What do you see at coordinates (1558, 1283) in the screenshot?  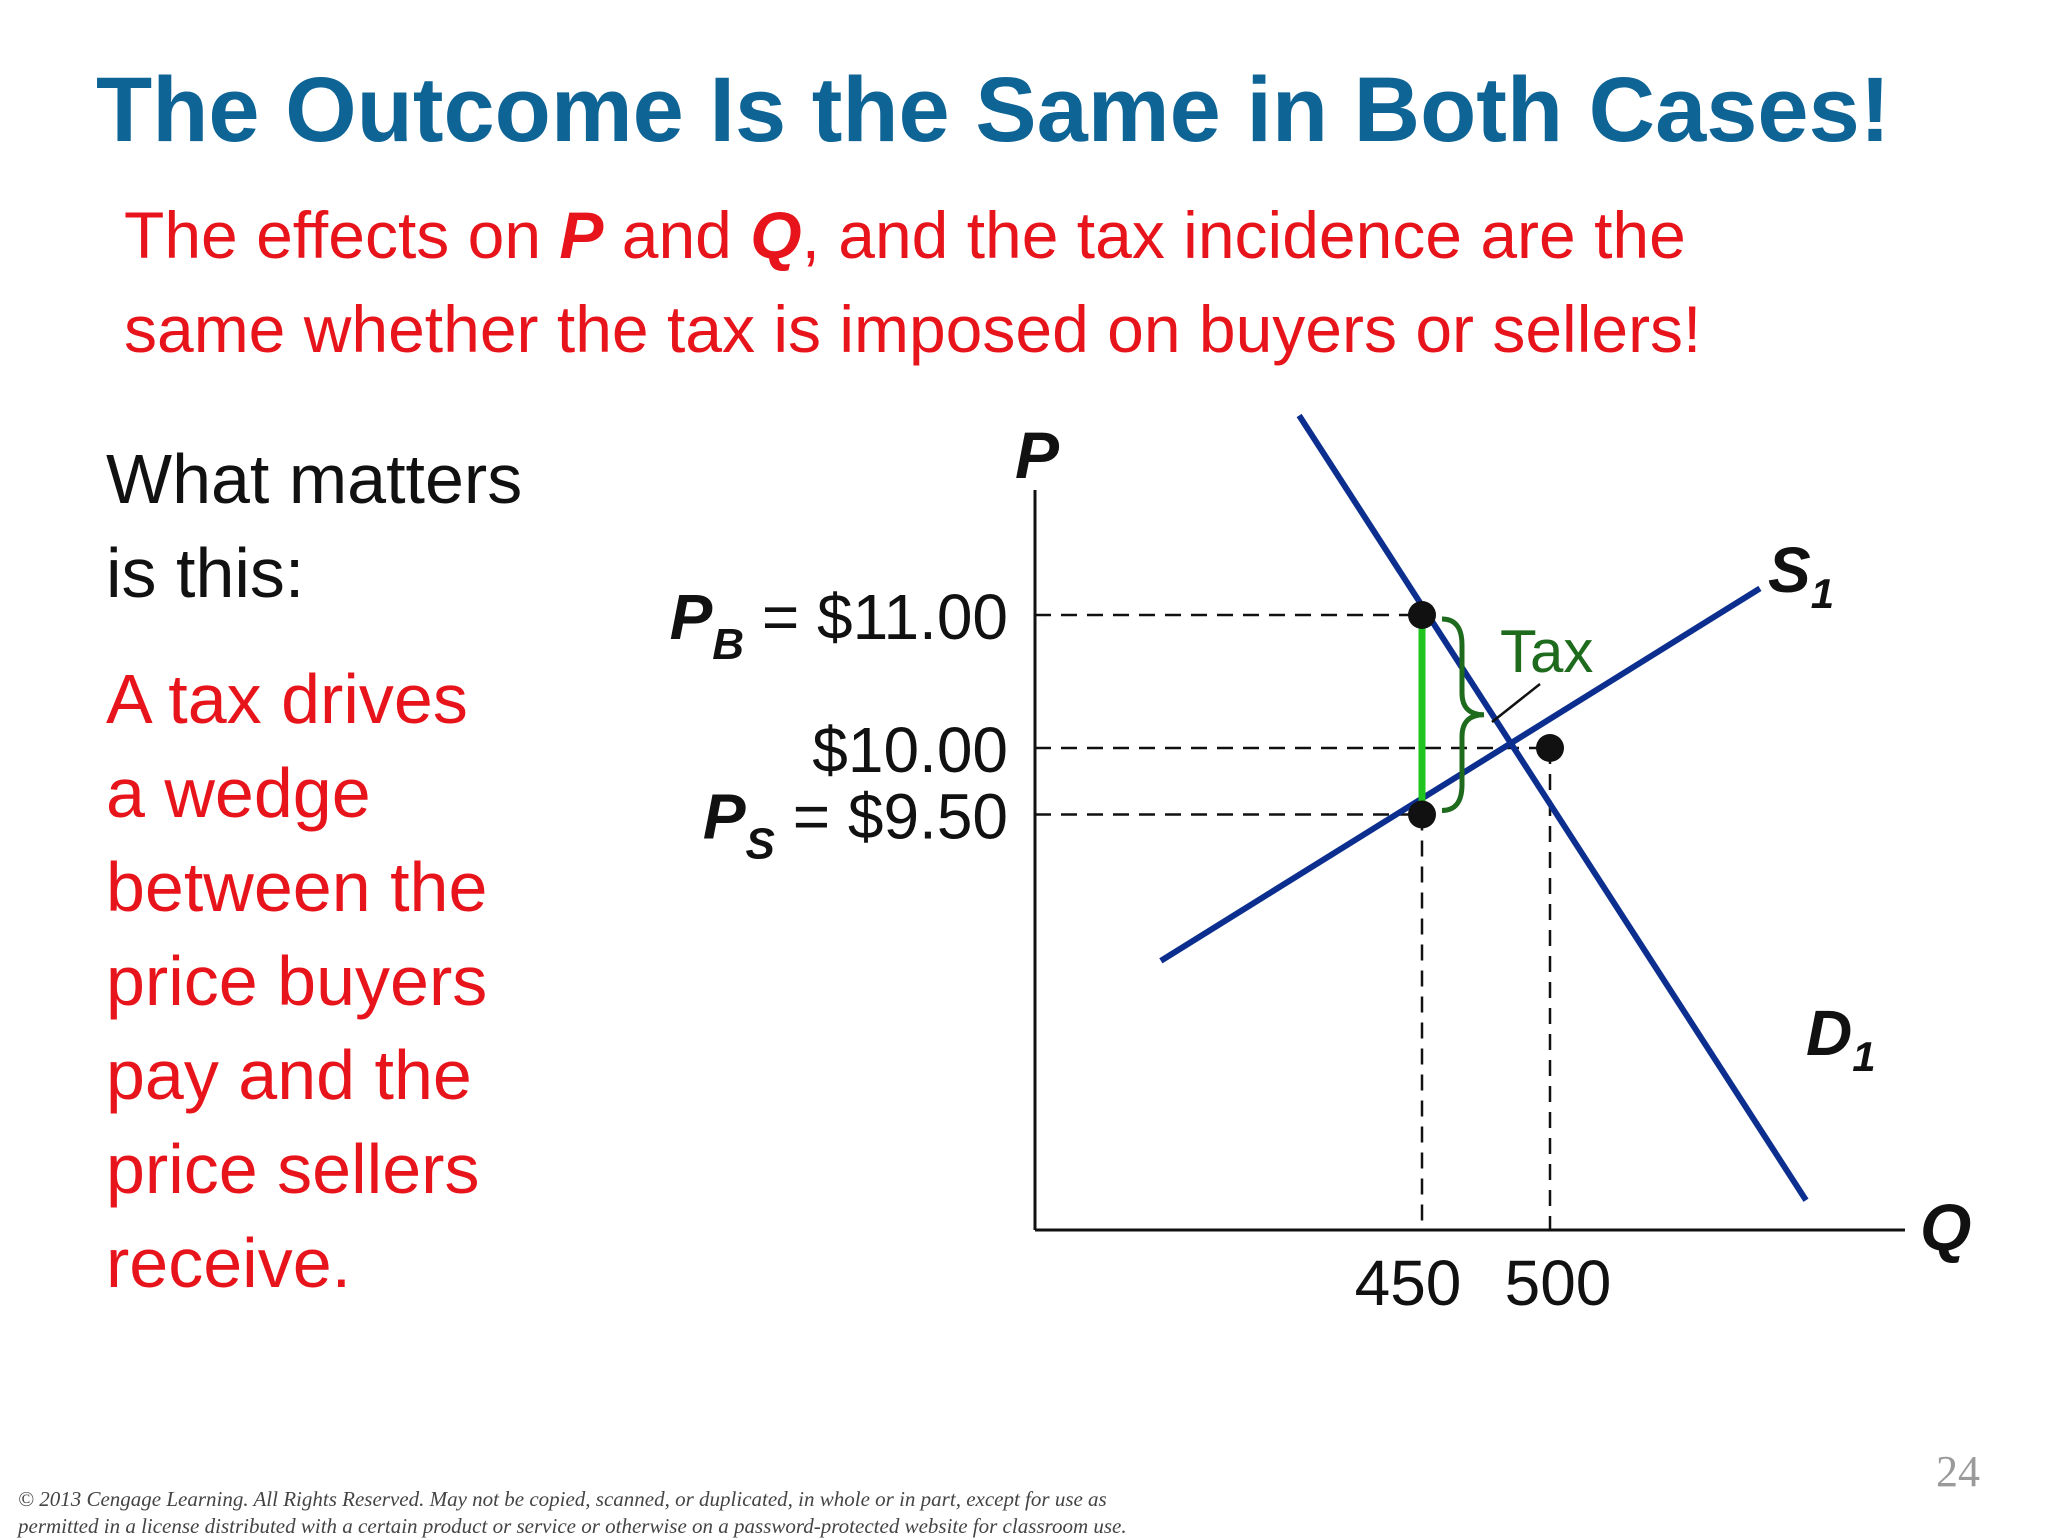 I see `quantity-label-500: 500` at bounding box center [1558, 1283].